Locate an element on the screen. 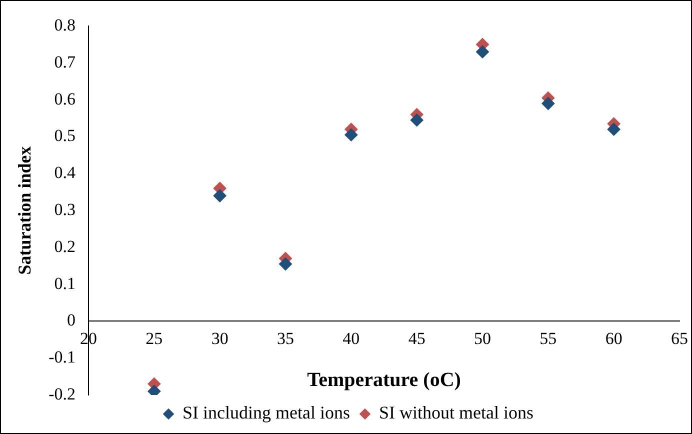 This screenshot has height=434, width=692. x-tick-label: 35 is located at coordinates (285, 338).